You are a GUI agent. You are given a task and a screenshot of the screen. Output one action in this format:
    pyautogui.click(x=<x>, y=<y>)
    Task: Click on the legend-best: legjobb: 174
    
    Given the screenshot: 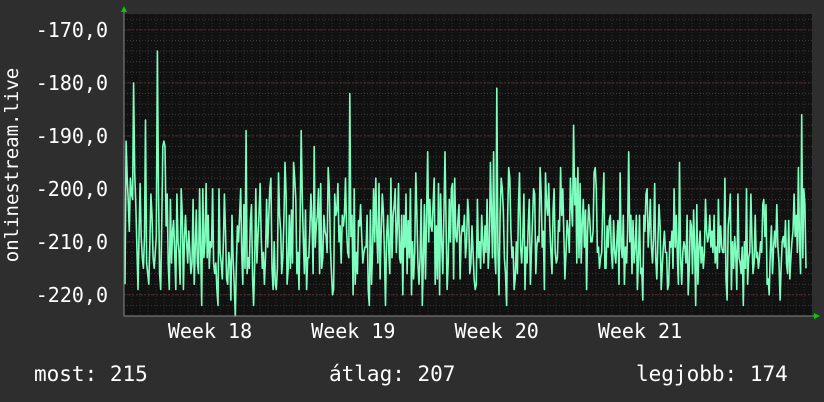 What is the action you would take?
    pyautogui.click(x=712, y=374)
    